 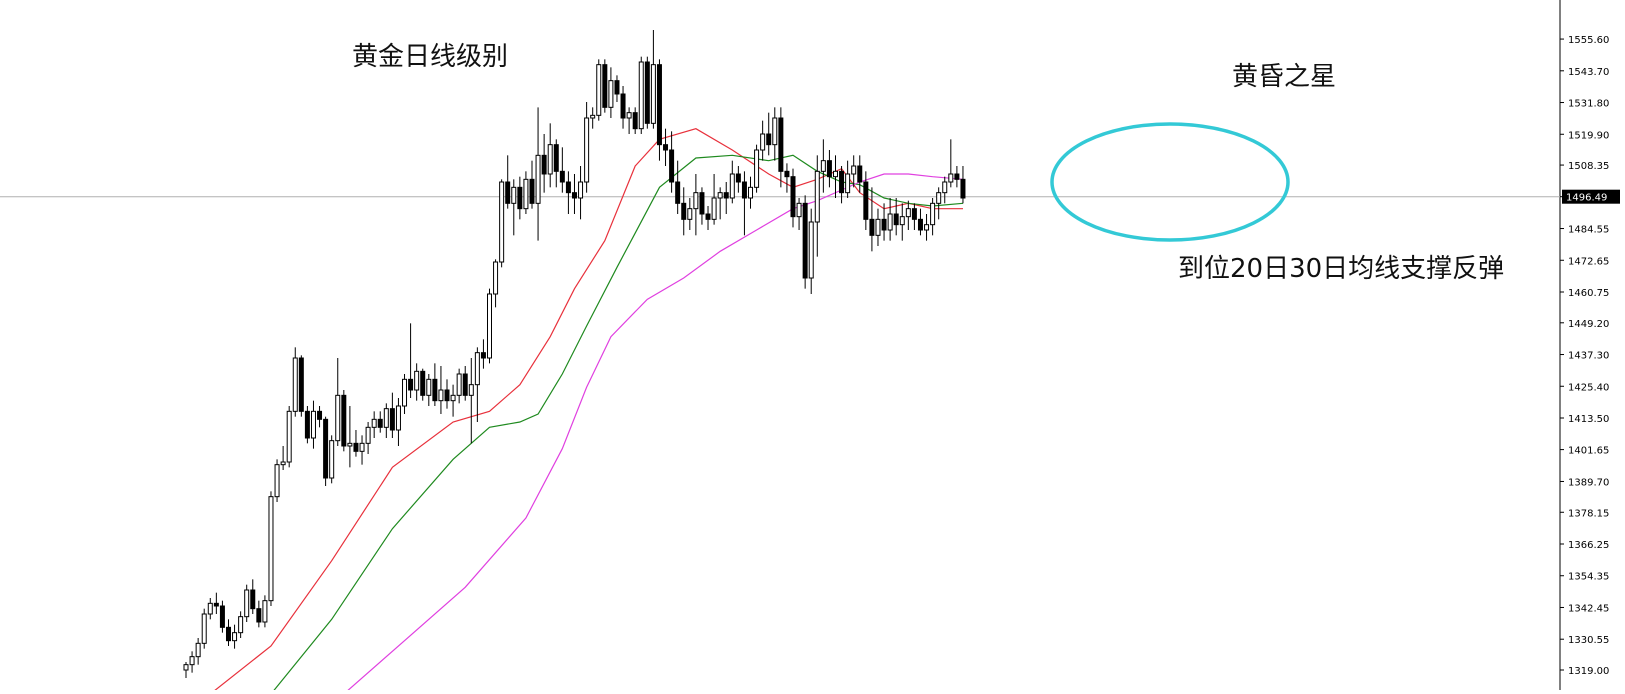 What do you see at coordinates (1588, 387) in the screenshot?
I see `y-tick-label: 1425.40` at bounding box center [1588, 387].